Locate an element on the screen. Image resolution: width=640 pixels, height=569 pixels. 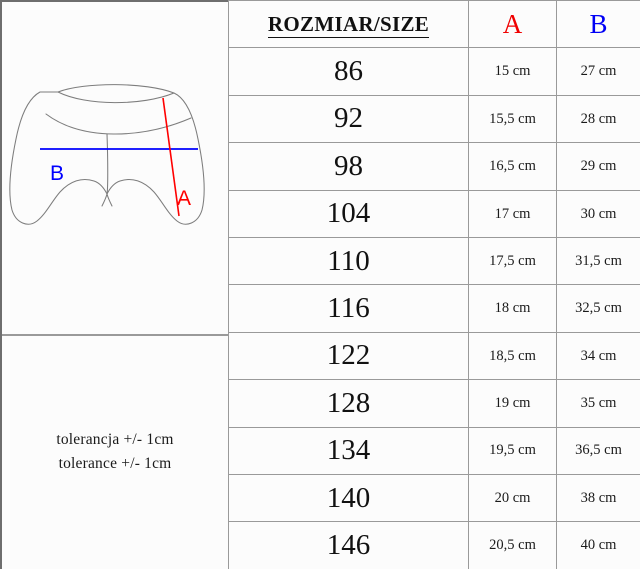
tolerance-text-en: tolerance +/- 1cm is located at coordinates (115, 463).